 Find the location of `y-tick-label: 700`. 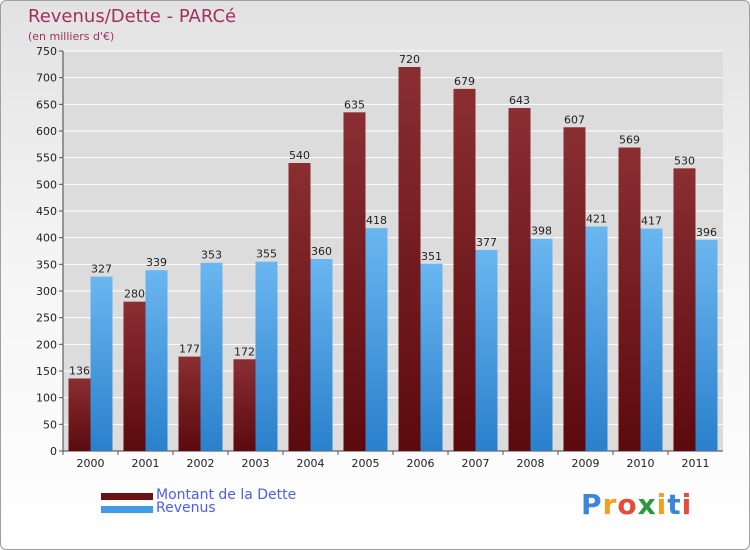

y-tick-label: 700 is located at coordinates (46, 78).